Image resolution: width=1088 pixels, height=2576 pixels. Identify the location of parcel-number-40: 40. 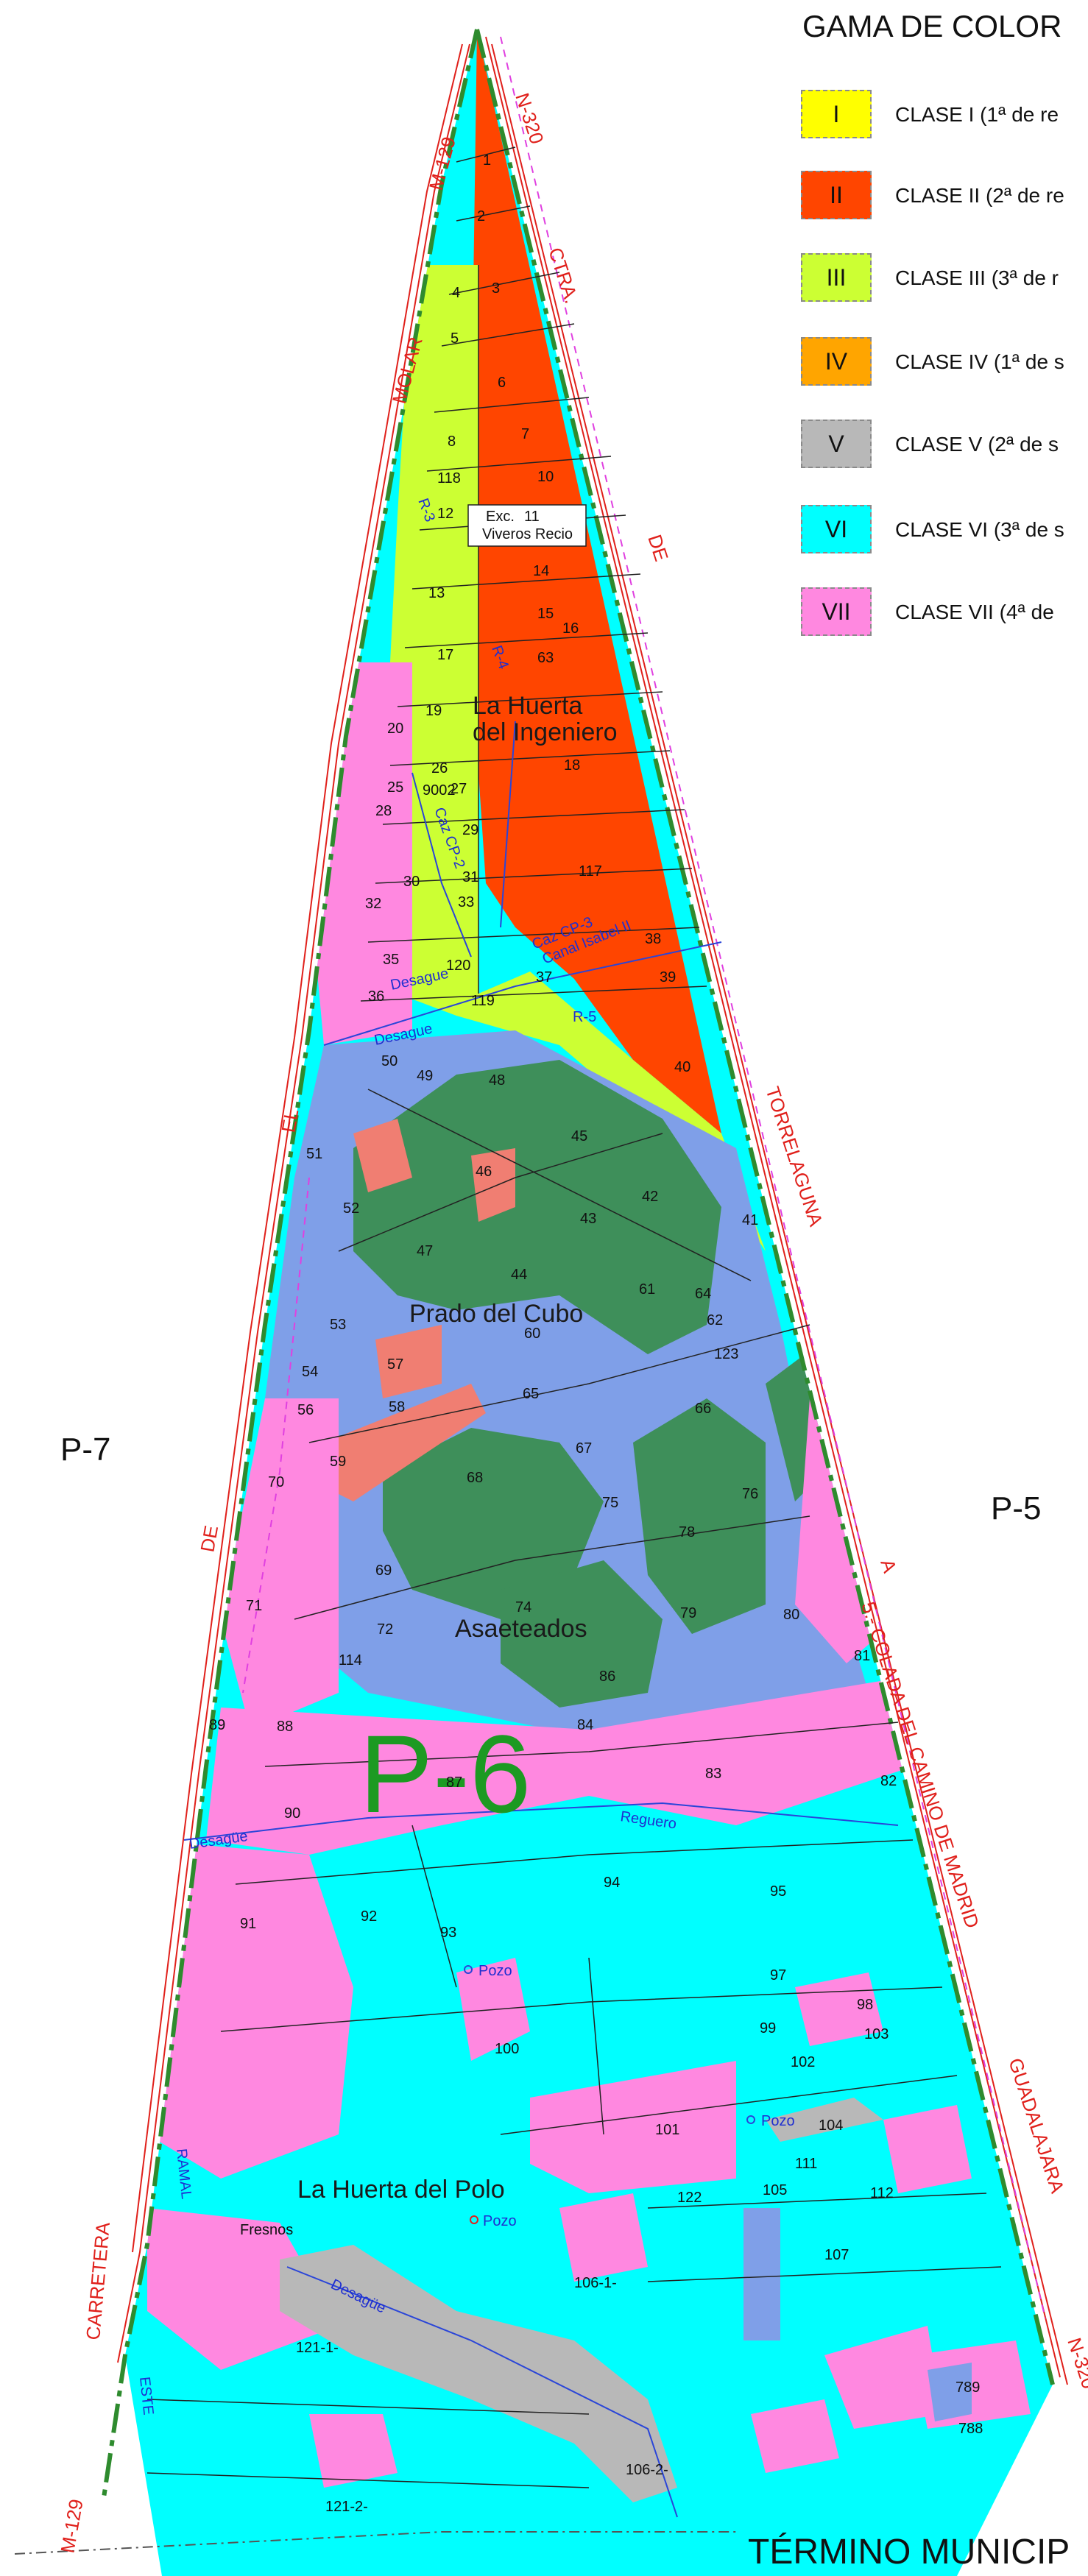
(682, 1067).